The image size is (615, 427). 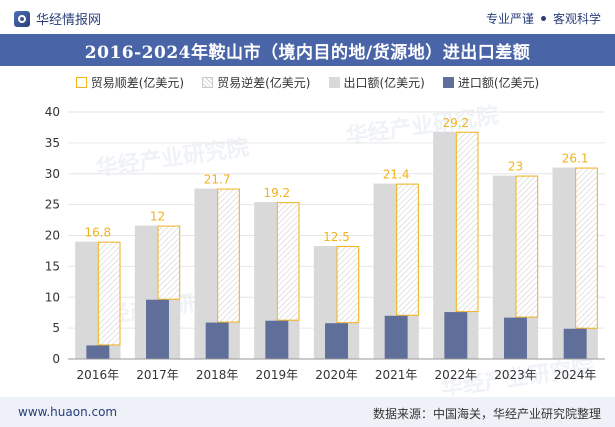 I want to click on y-tick-label: 15, so click(x=52, y=266).